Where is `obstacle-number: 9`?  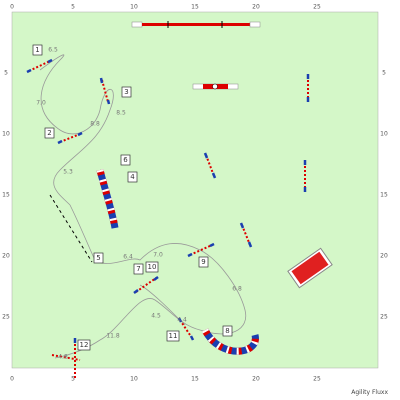 obstacle-number: 9 is located at coordinates (203, 262).